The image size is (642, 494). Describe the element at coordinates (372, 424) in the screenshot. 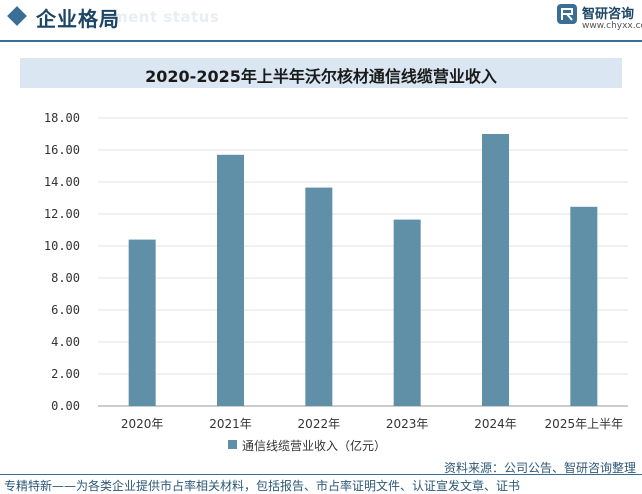

I see `x-axis-labels: 2020年 2021年 2022年 2023年 2024年 2025年上半年` at that location.